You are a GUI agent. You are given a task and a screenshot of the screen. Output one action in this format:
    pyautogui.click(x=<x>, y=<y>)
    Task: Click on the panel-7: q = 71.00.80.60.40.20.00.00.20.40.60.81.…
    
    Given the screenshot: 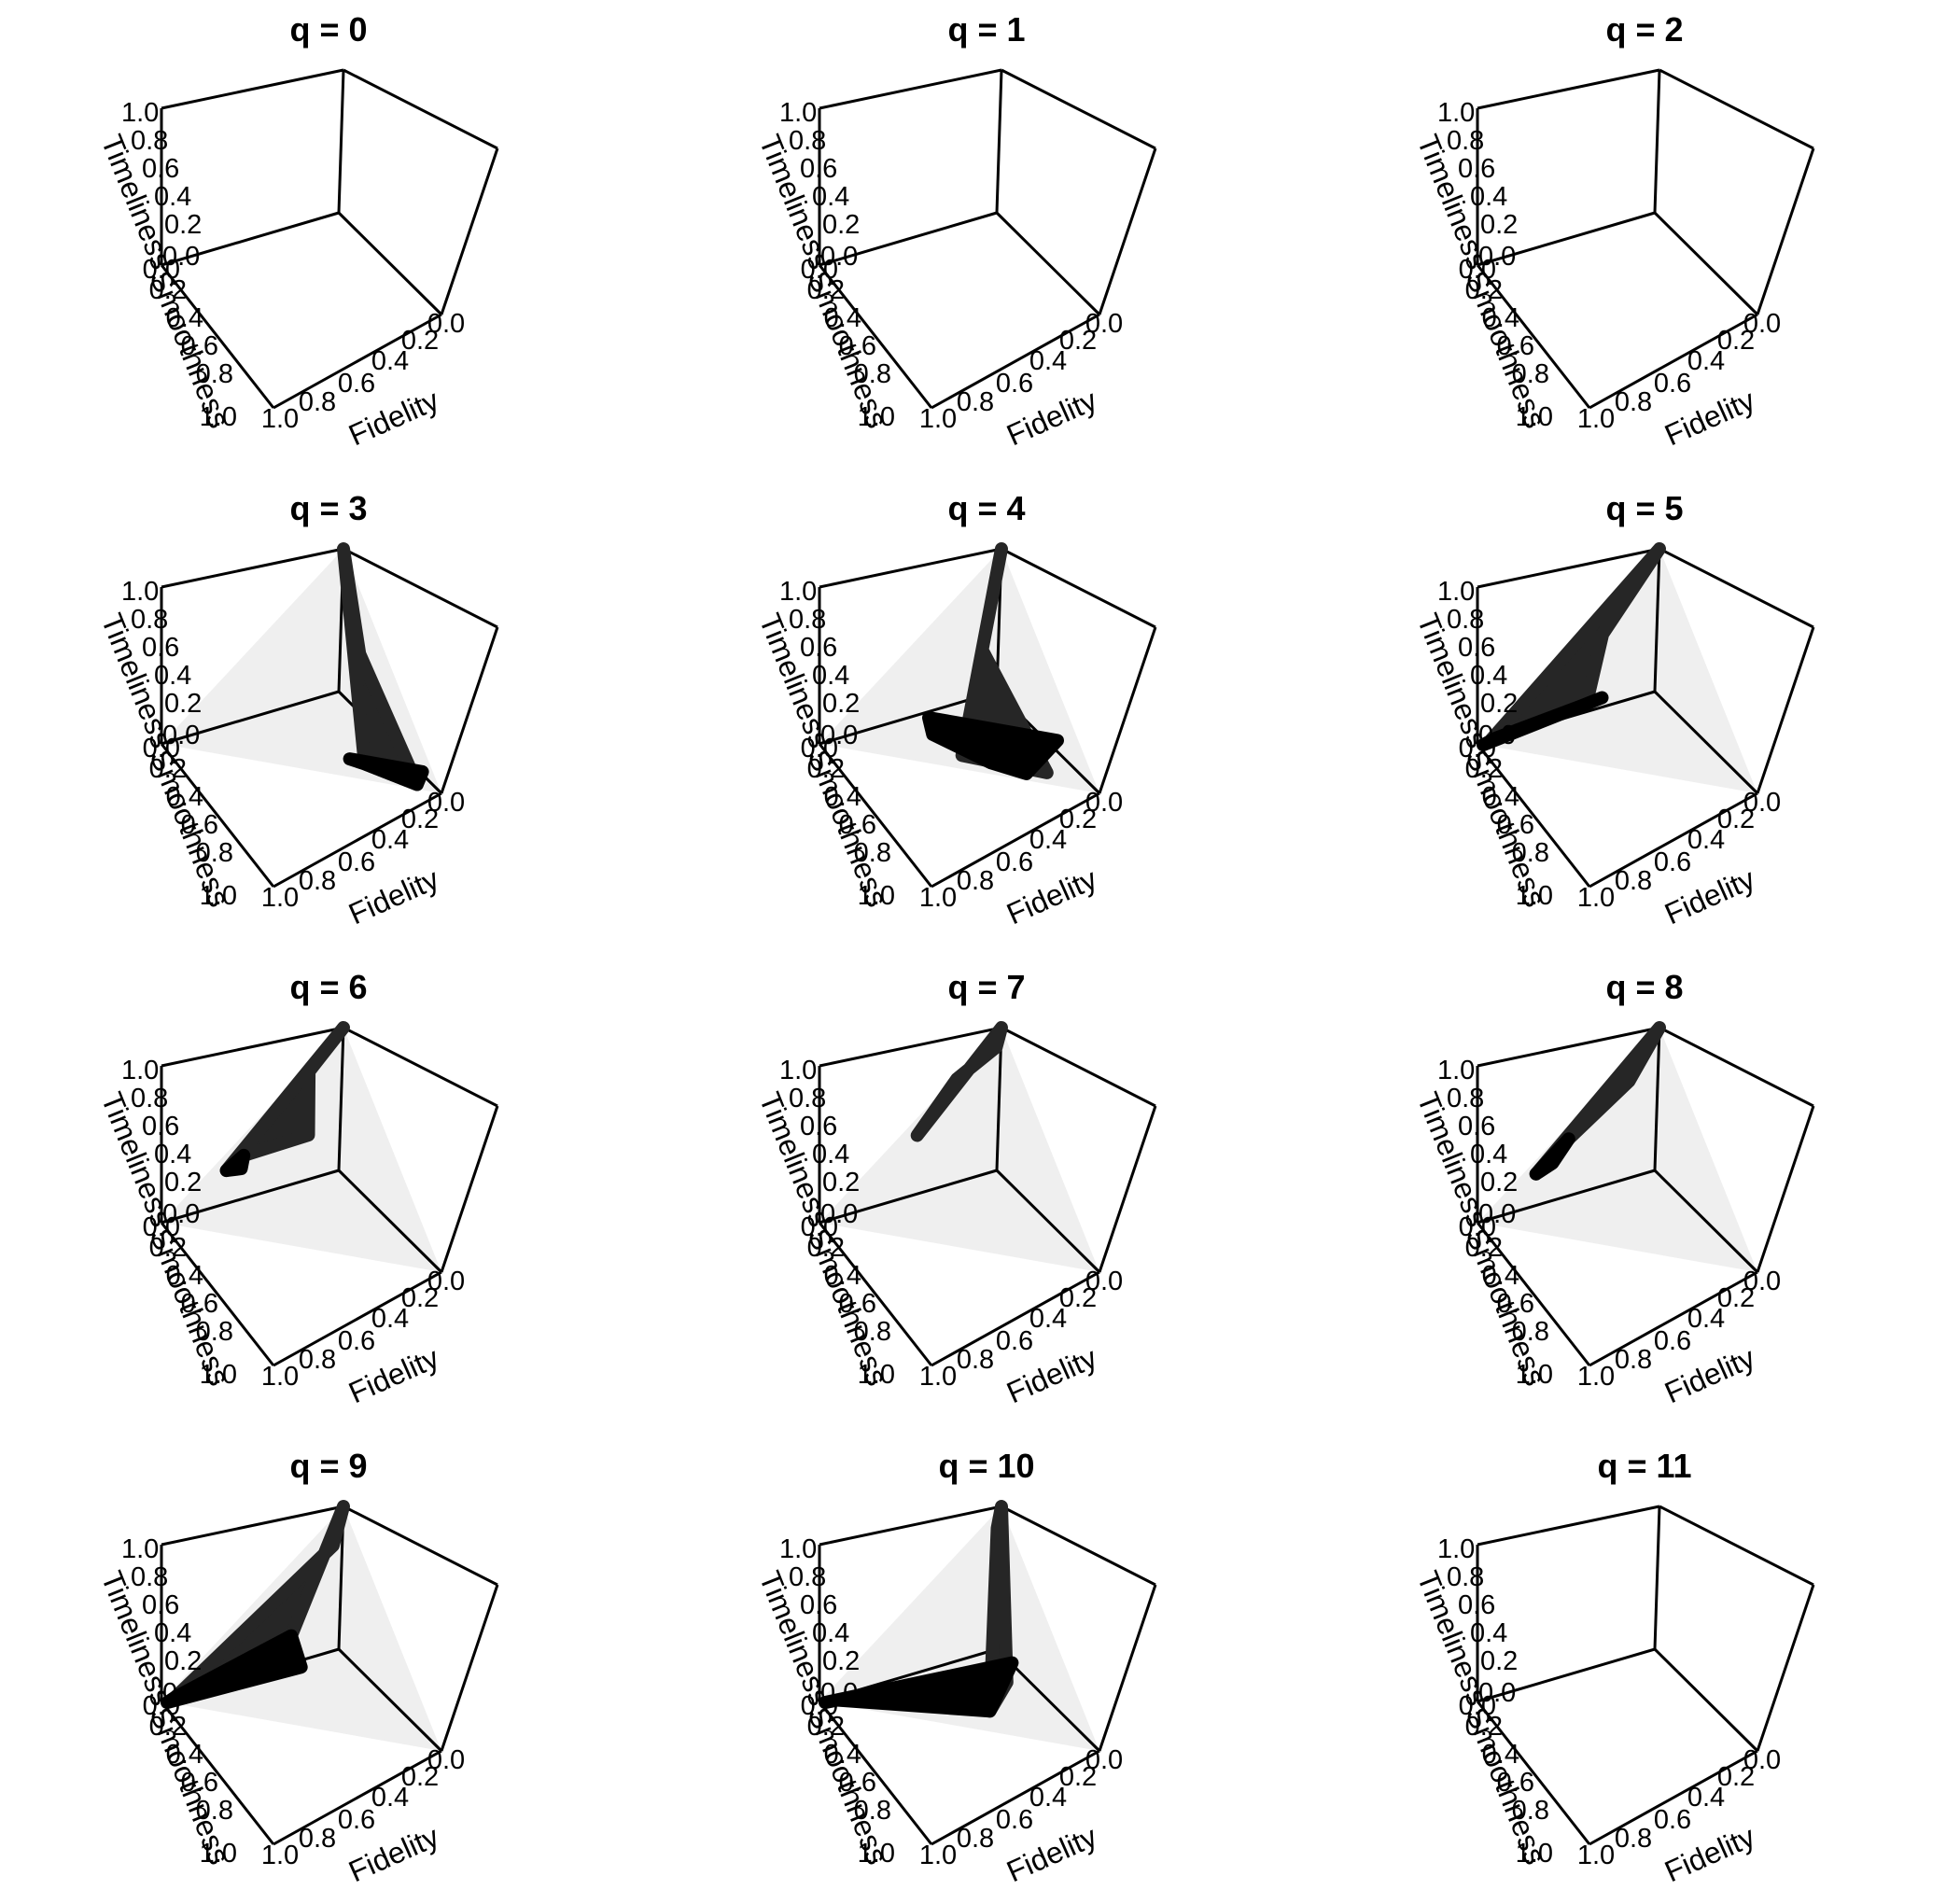 What is the action you would take?
    pyautogui.click(x=955, y=1188)
    